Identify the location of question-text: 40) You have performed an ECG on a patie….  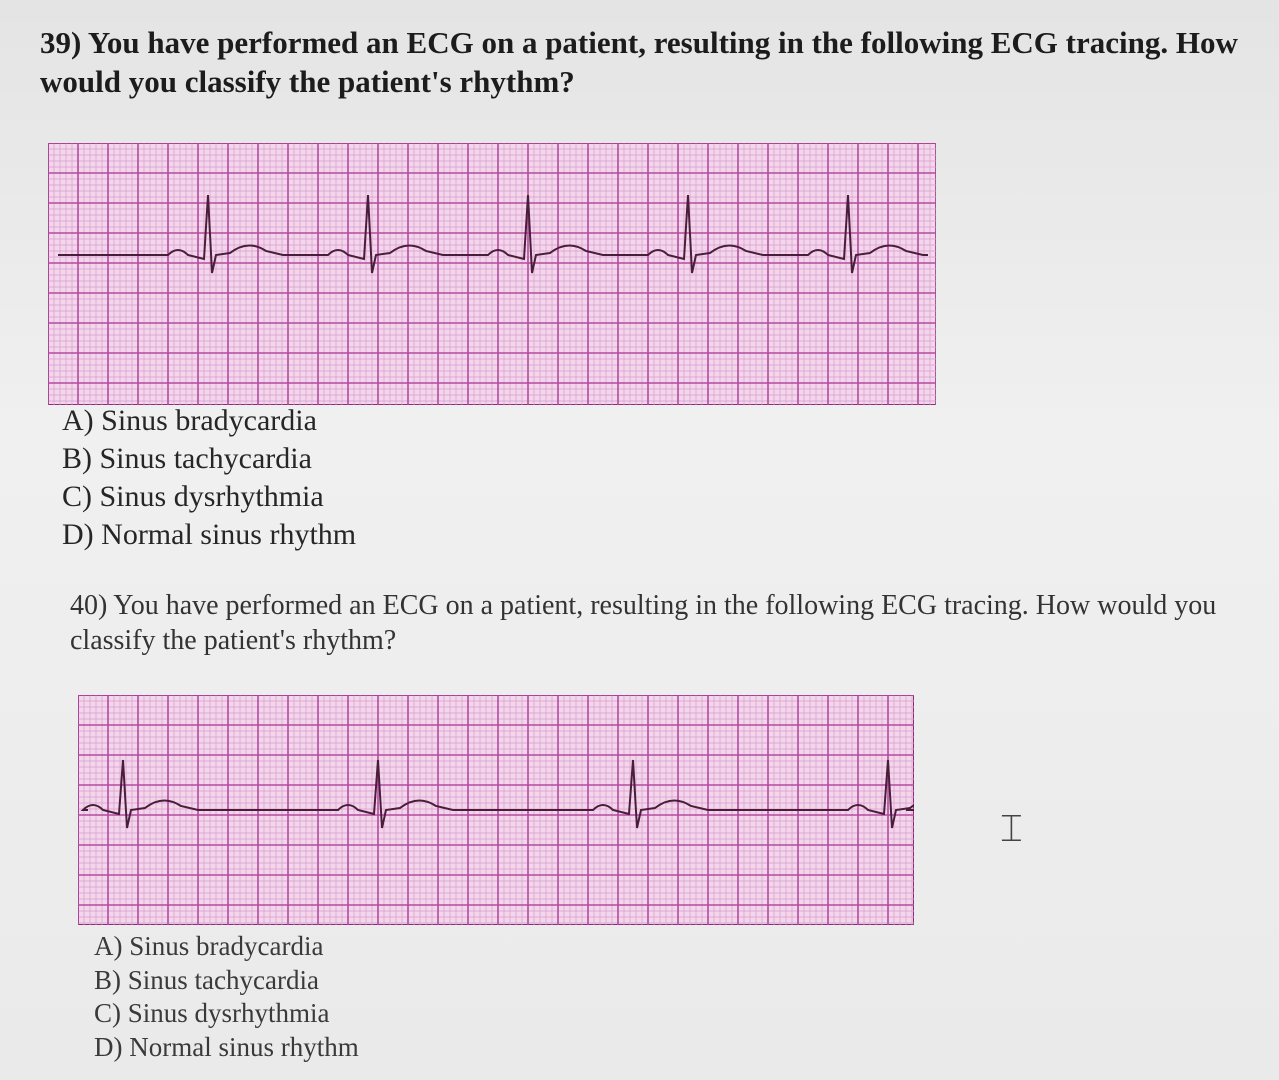
(643, 623).